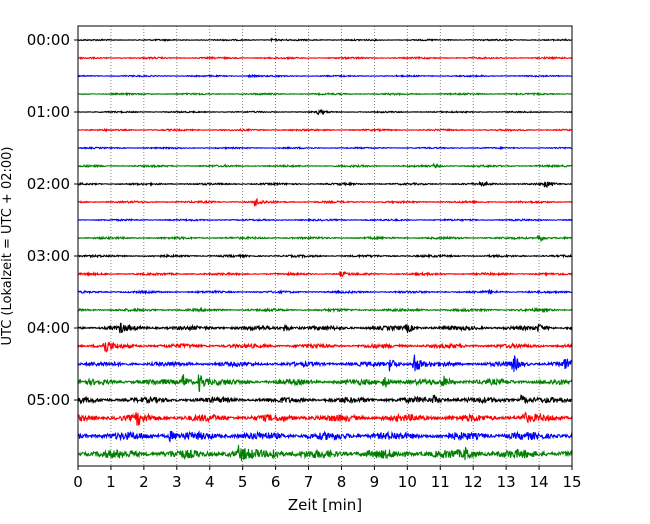 This screenshot has height=524, width=650. Describe the element at coordinates (48, 400) in the screenshot. I see `y-tick-label: 05:00` at that location.